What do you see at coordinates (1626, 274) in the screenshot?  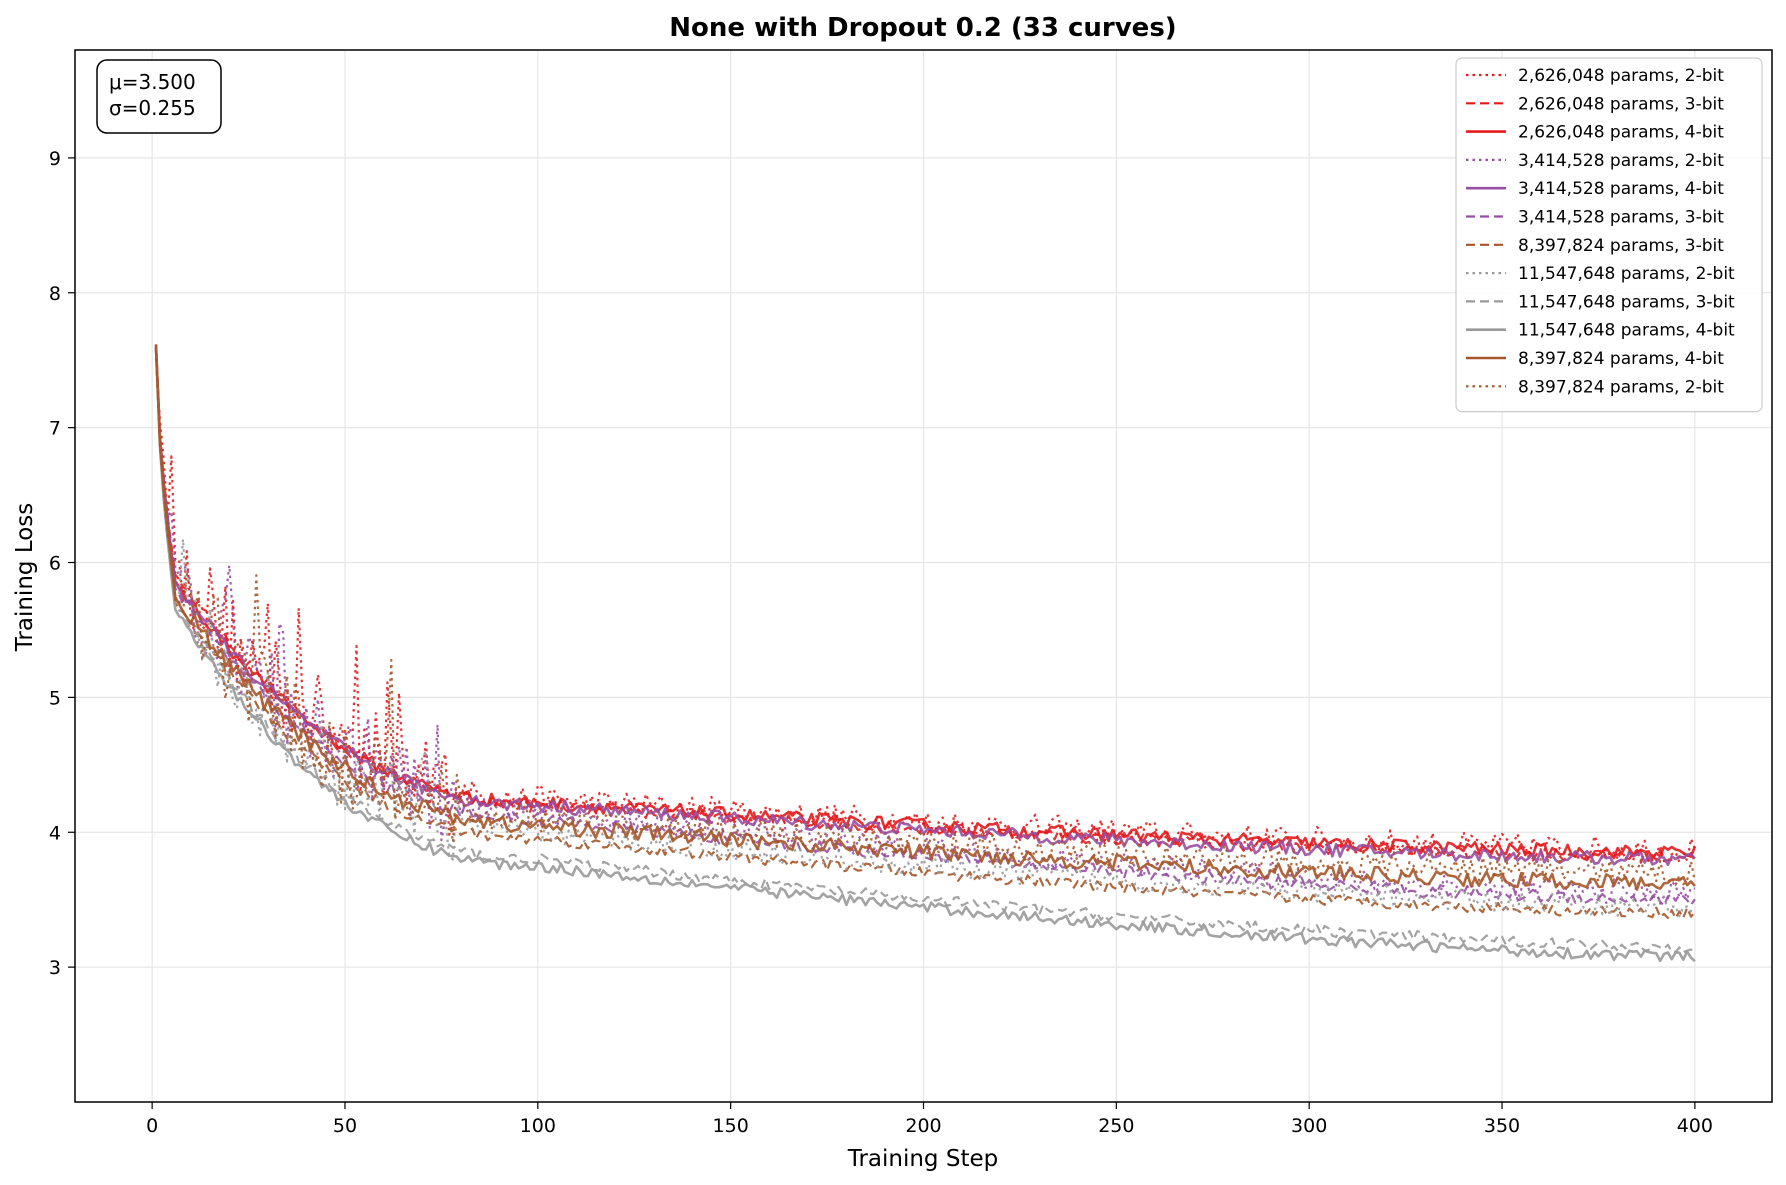 I see `legend-label: 11,547,648 params, 2-bit` at bounding box center [1626, 274].